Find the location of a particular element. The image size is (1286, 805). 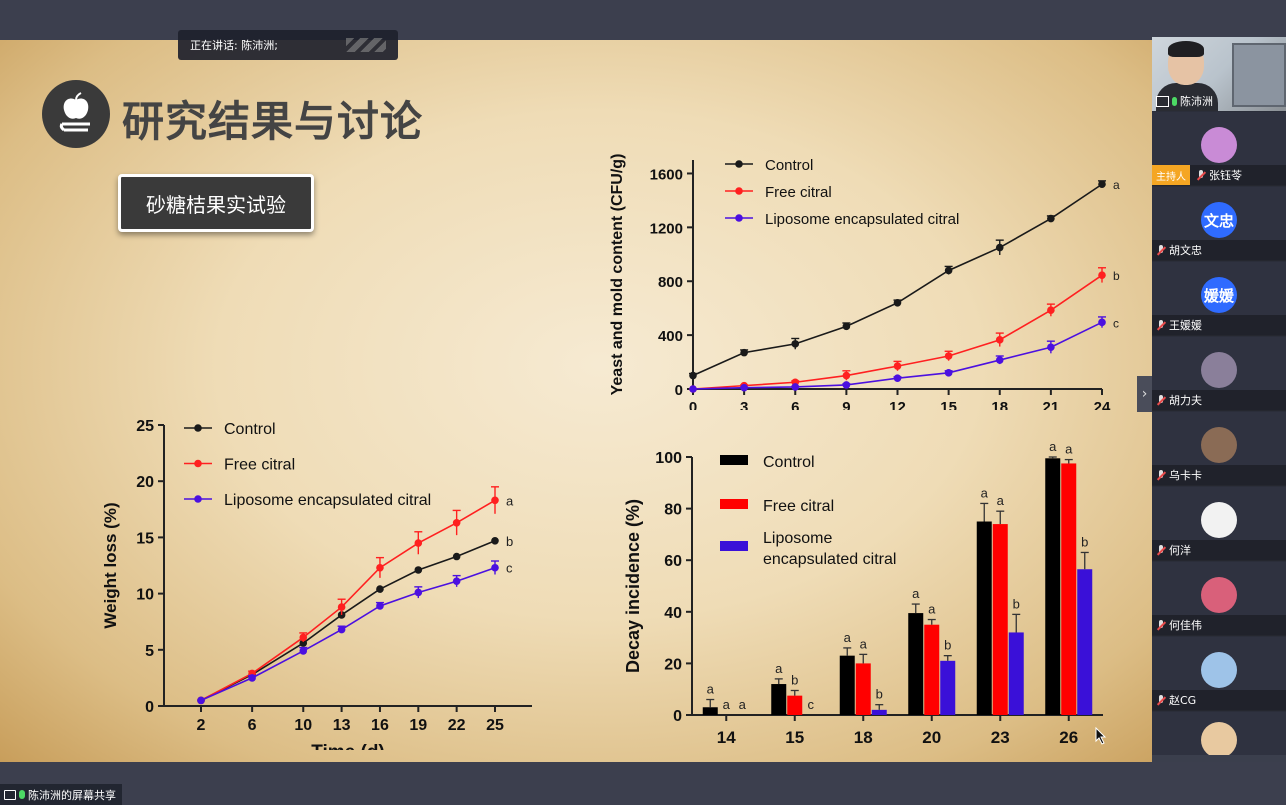

participant-sidebar: 陈沛洲 主持人 张钰苓 文忠 胡文忠 媛媛 王媛媛 胡力夫 is located at coordinates (1219, 396).